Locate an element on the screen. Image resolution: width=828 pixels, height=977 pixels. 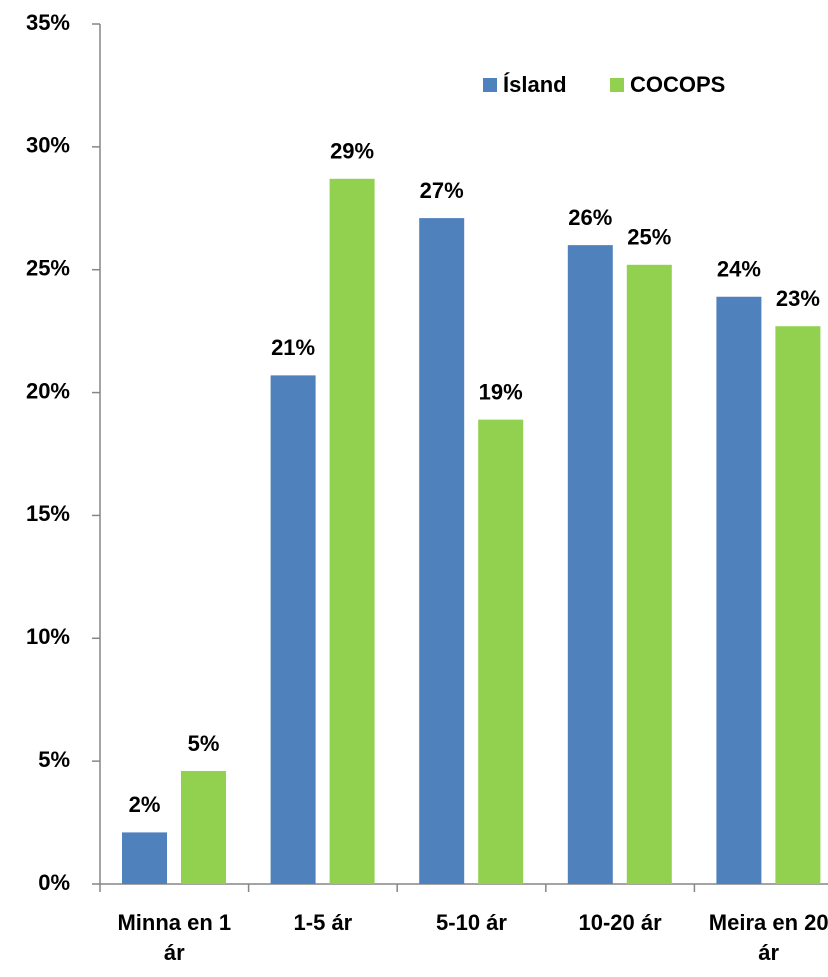
y-tick-label: 15% is located at coordinates (48, 513).